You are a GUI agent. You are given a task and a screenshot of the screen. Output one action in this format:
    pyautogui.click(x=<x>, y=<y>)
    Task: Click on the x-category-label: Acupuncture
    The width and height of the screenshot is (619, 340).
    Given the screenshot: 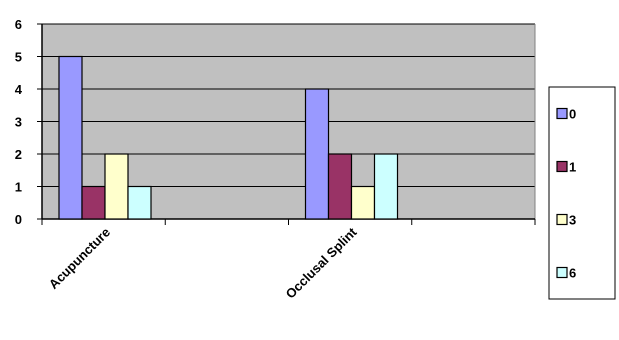 What is the action you would take?
    pyautogui.click(x=79, y=258)
    